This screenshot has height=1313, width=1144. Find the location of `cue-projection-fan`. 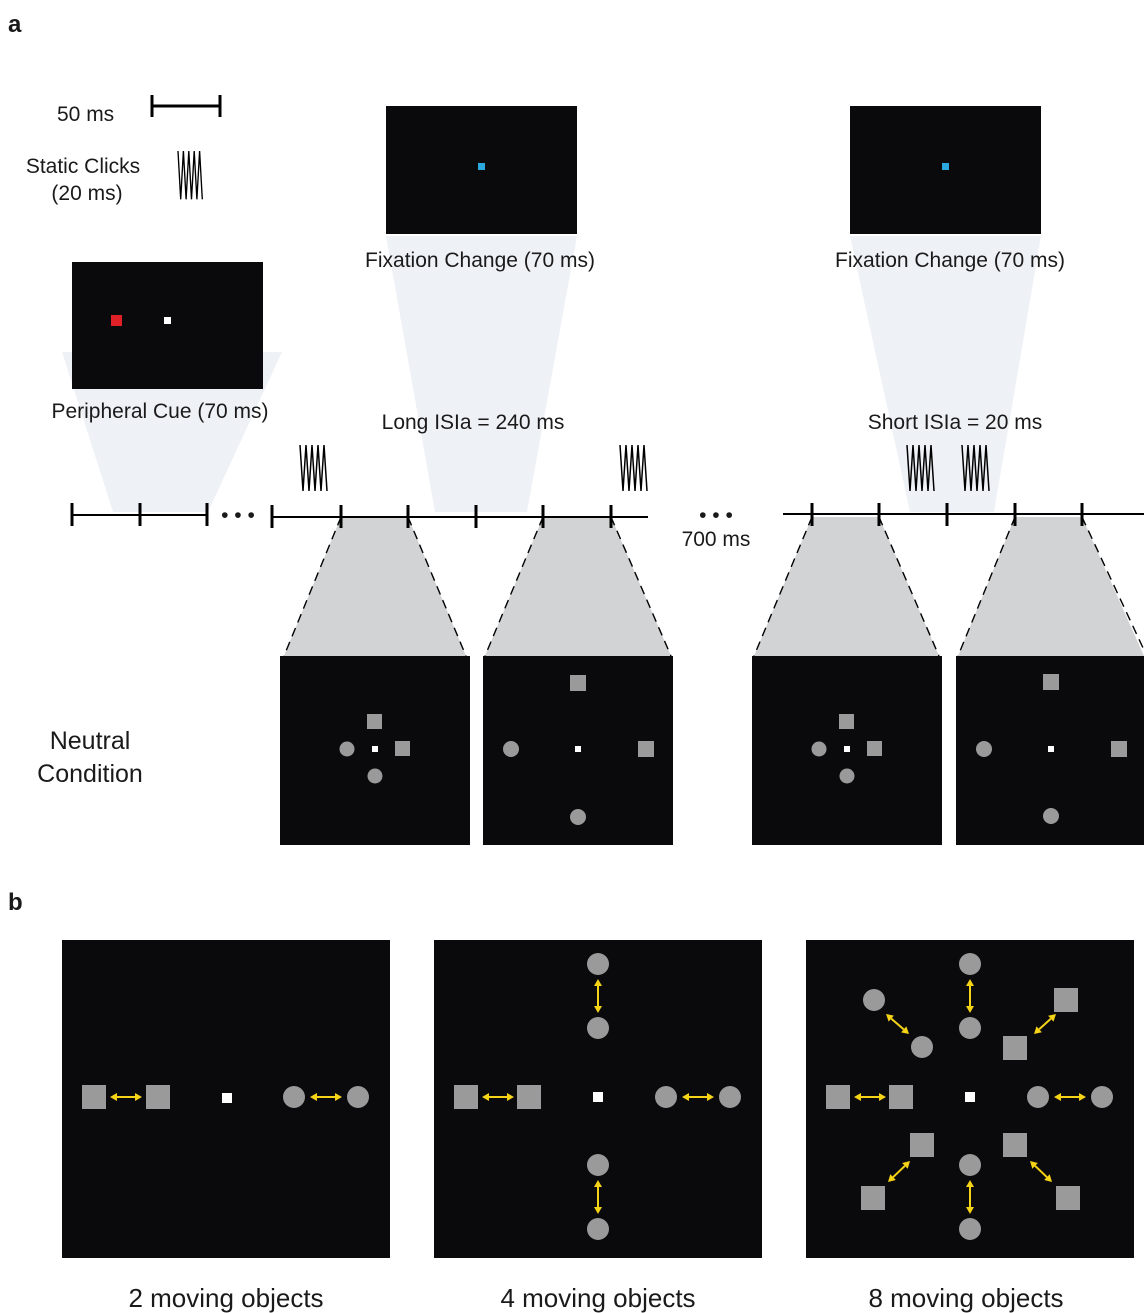

cue-projection-fan is located at coordinates (172, 432).